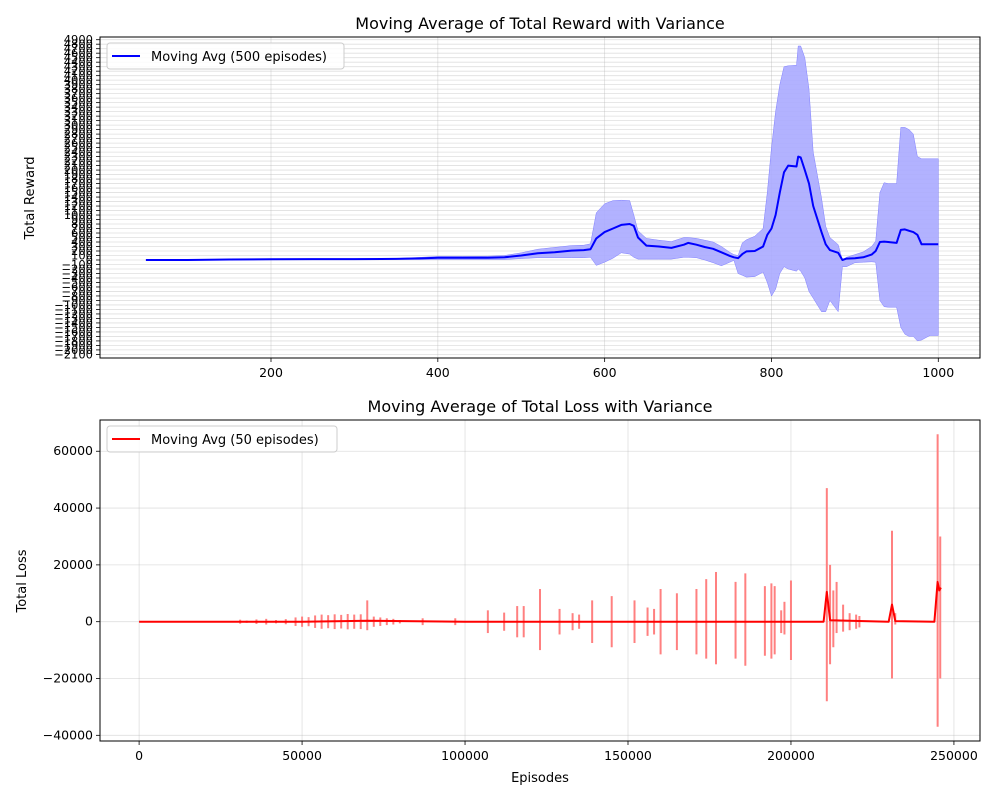 Image resolution: width=1000 pixels, height=804 pixels. What do you see at coordinates (78, 179) in the screenshot?
I see `reward-y-tick-label: 1800` at bounding box center [78, 179].